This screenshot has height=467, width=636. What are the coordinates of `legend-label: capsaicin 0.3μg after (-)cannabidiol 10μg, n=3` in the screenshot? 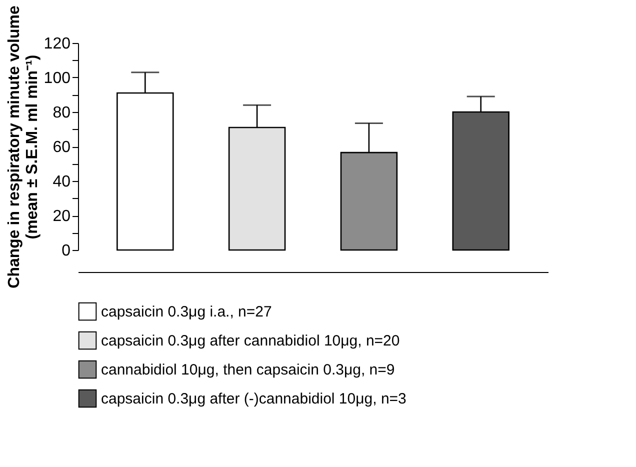 It's located at (253, 399).